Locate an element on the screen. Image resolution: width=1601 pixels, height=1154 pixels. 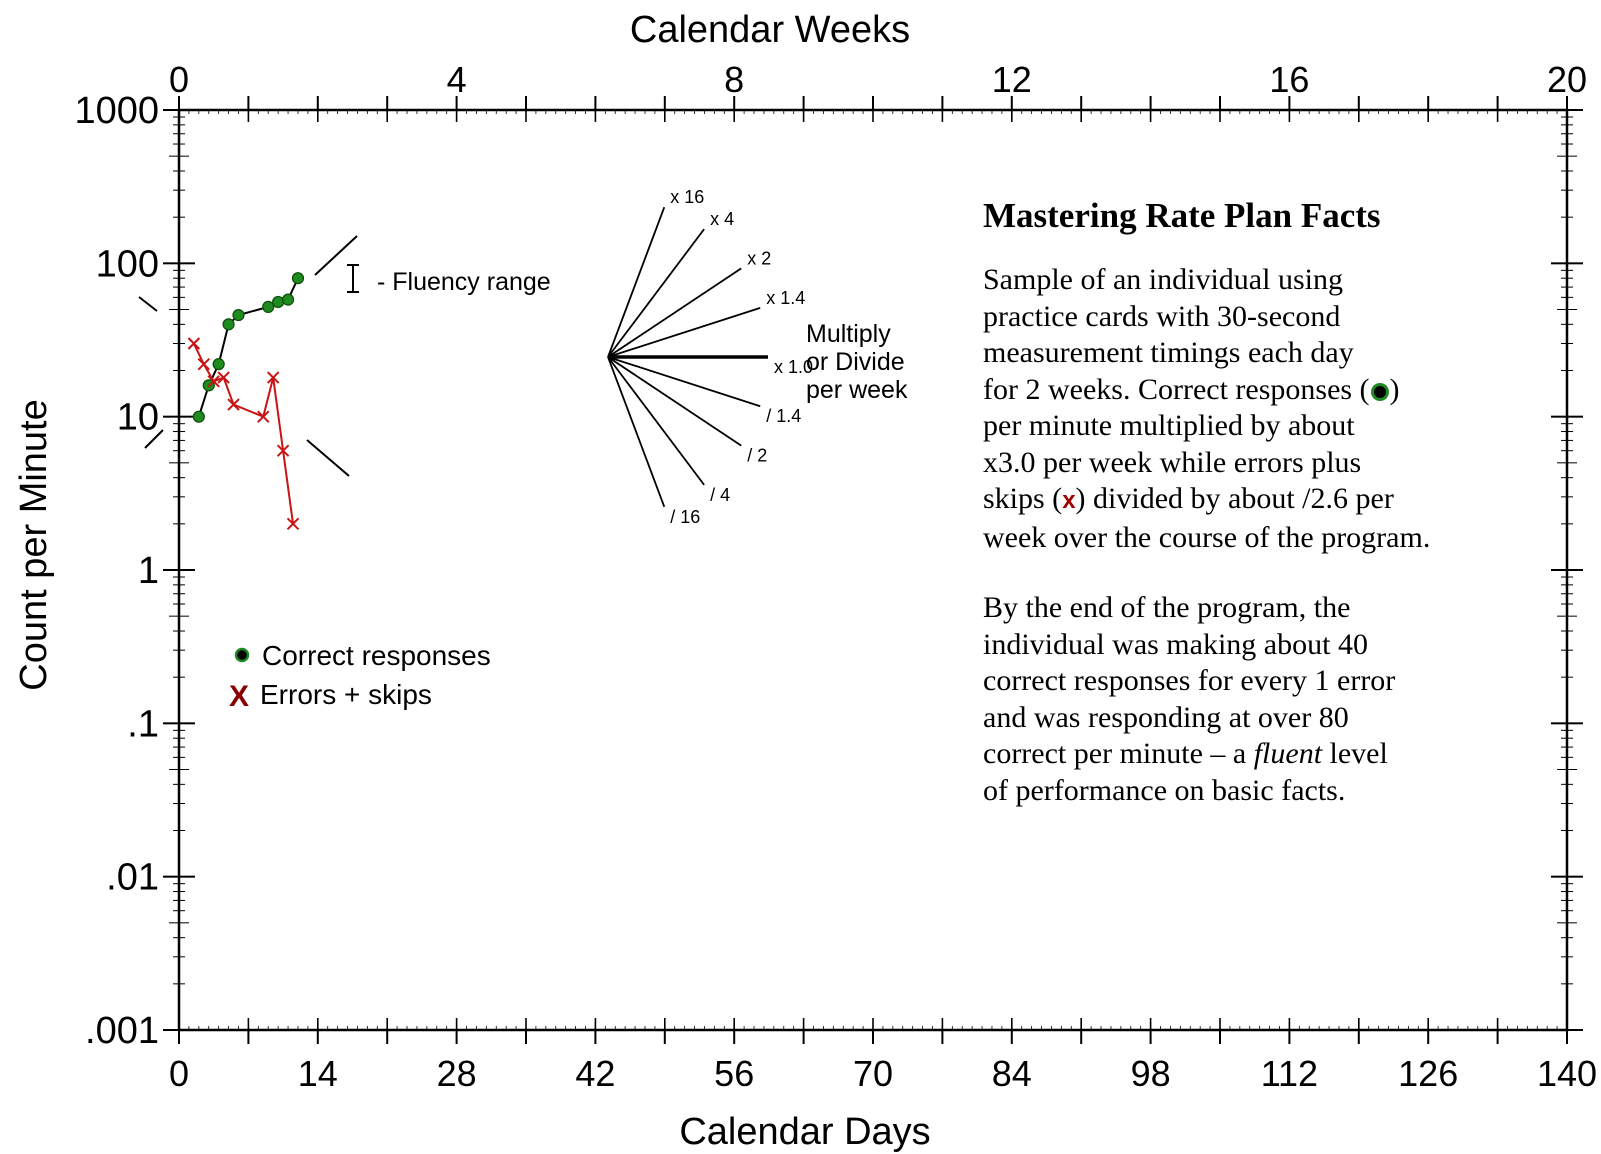
y-tick-label: 1000 is located at coordinates (116, 111).